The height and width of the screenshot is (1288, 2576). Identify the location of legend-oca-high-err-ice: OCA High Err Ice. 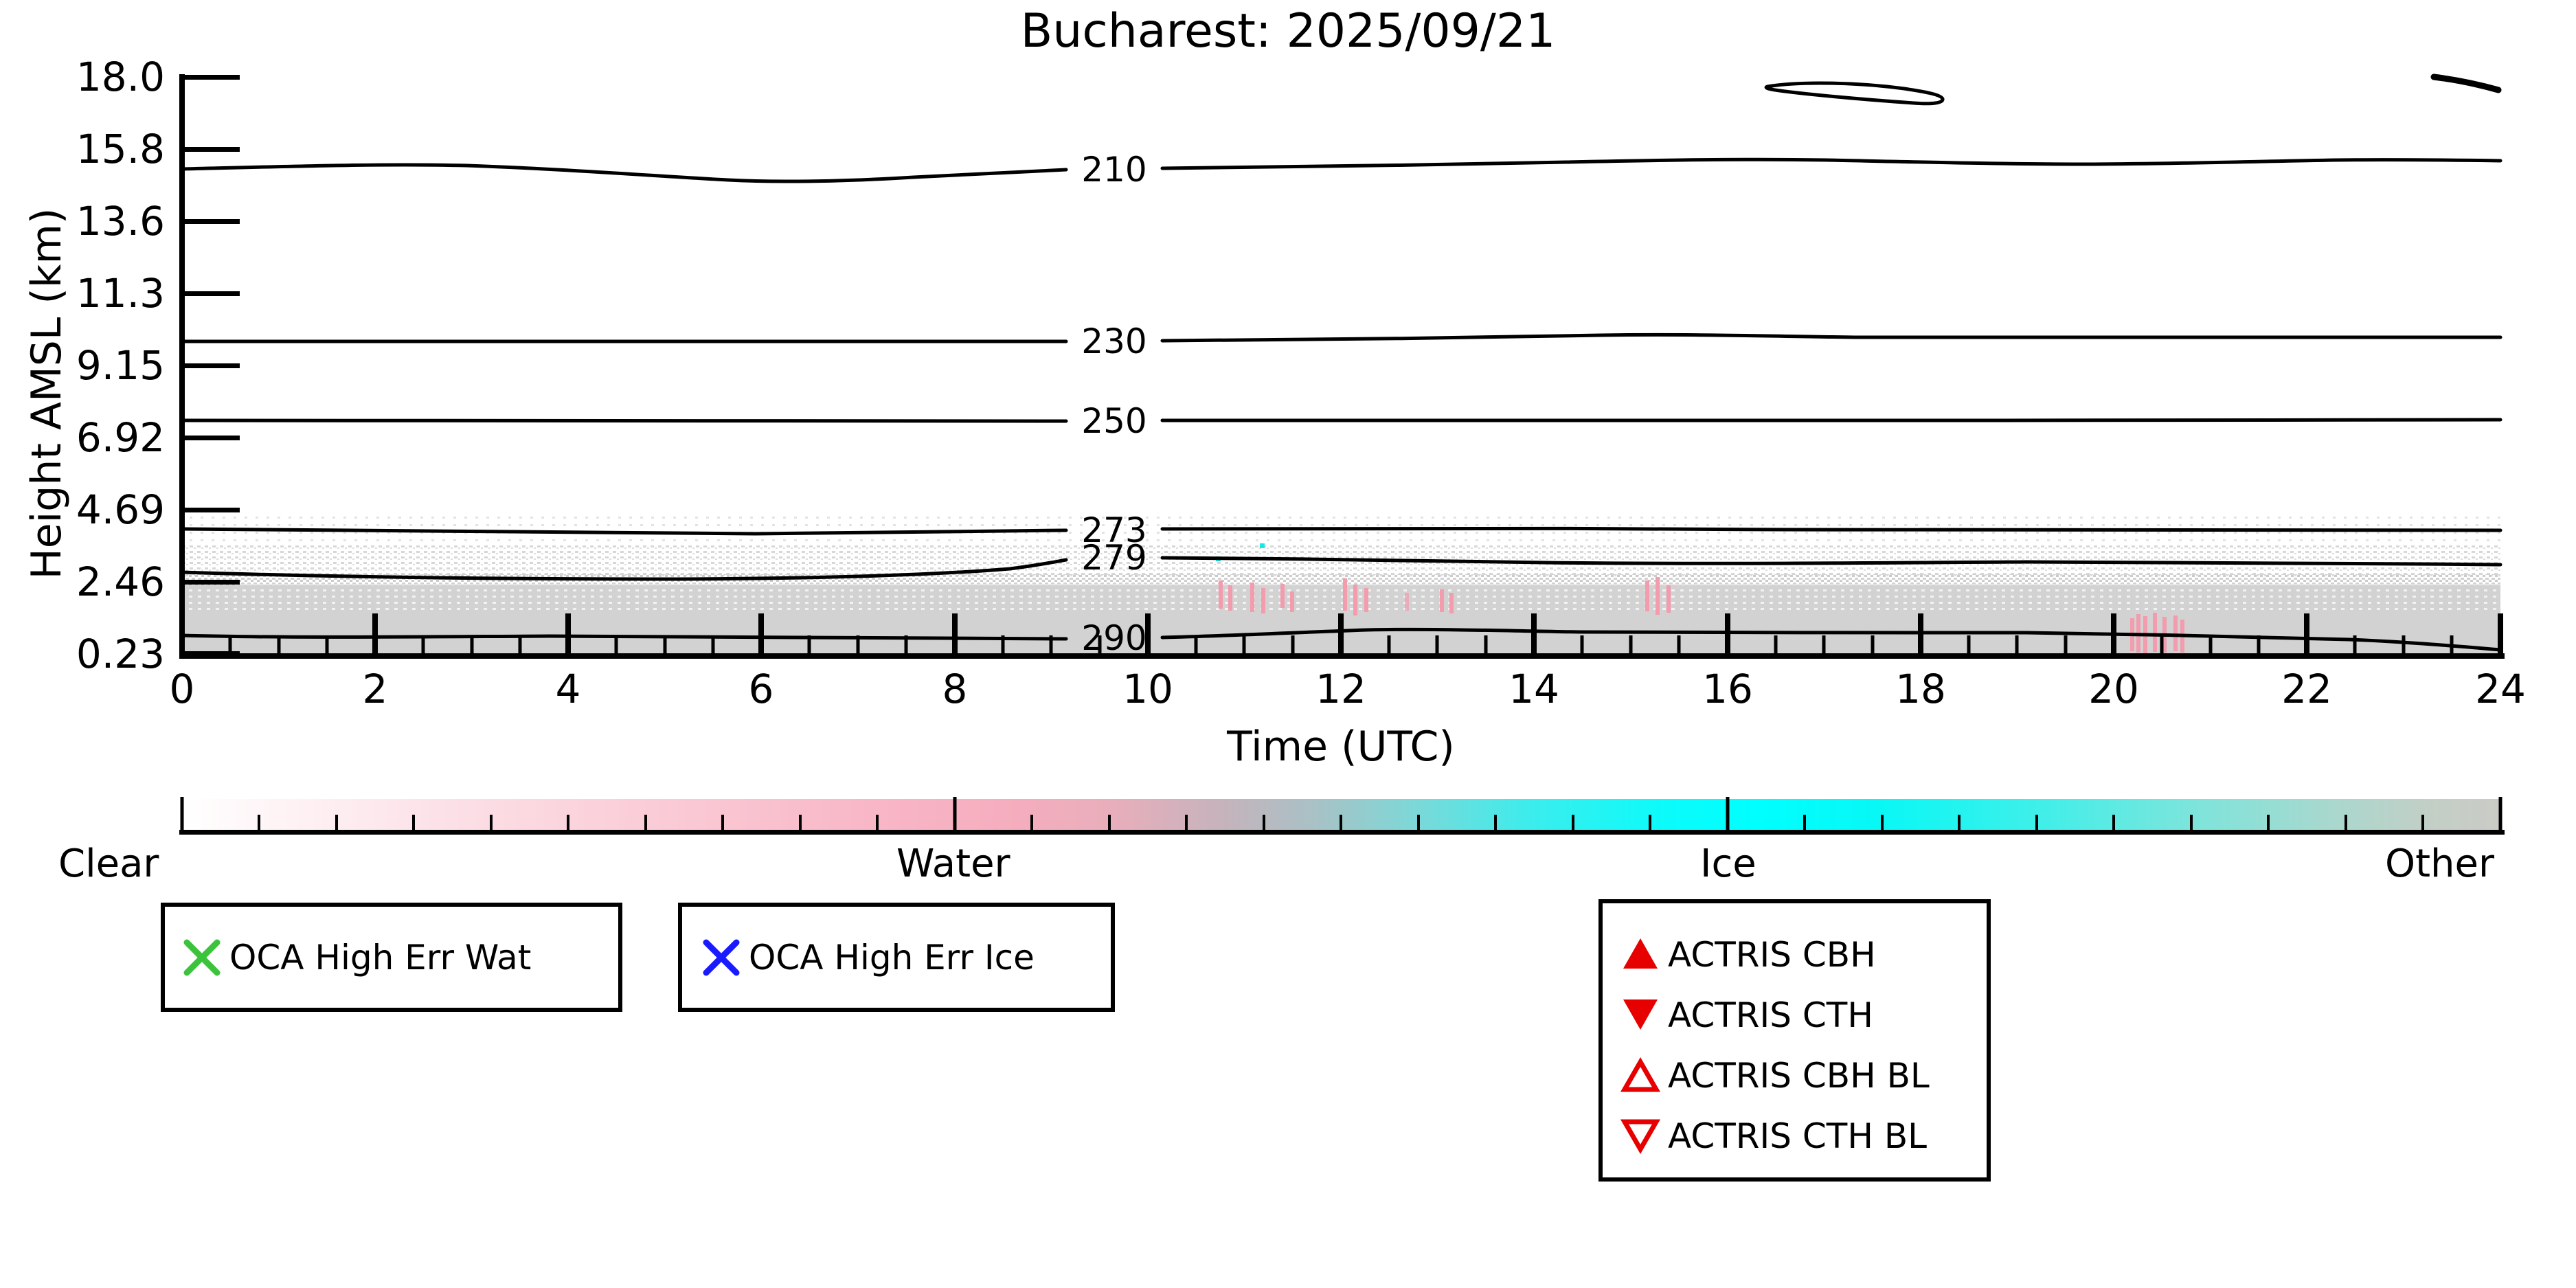
(892, 958).